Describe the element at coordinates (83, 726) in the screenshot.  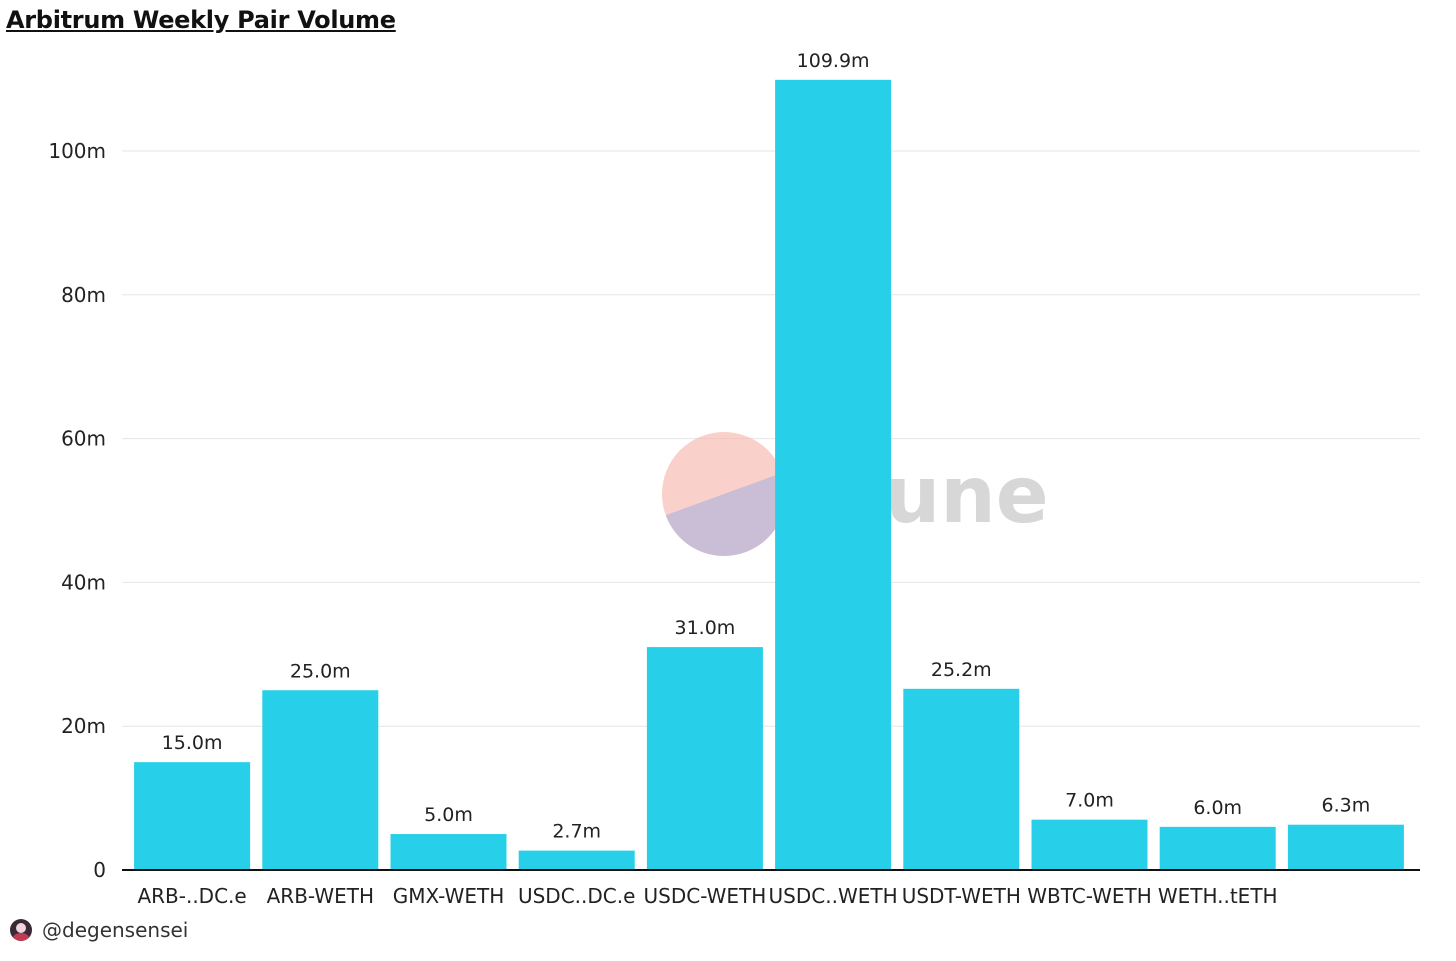
I see `y-tick-label: 20m` at that location.